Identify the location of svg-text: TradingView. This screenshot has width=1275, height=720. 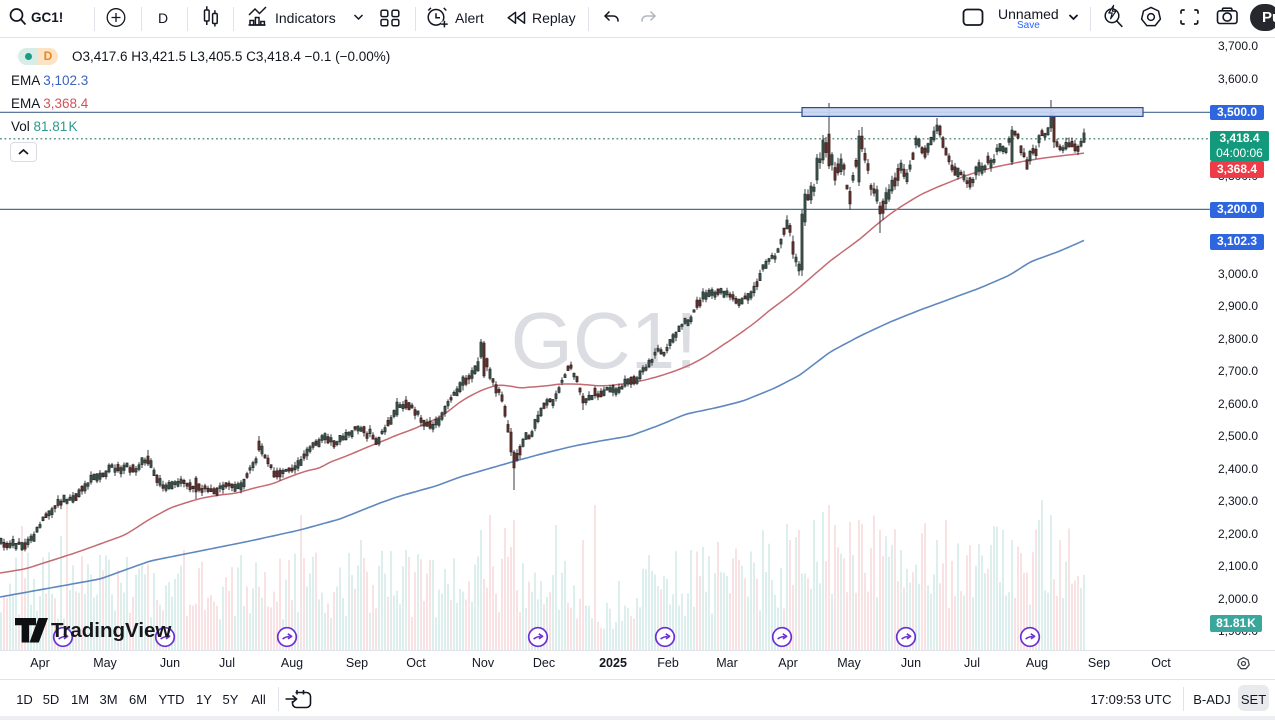
(111, 630).